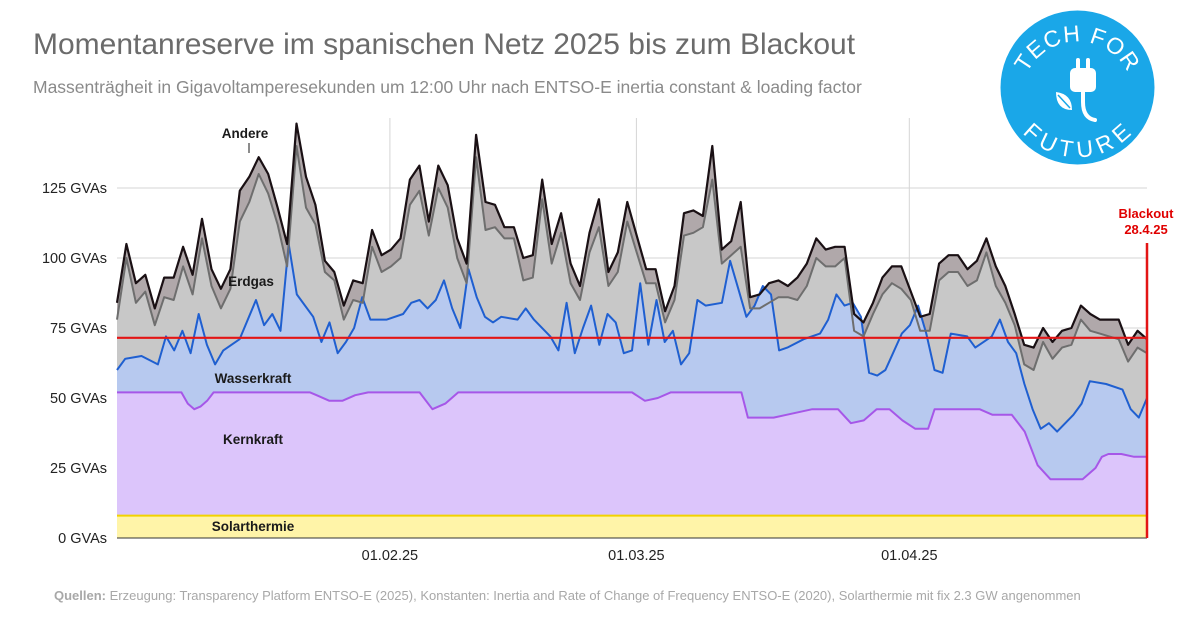  What do you see at coordinates (251, 281) in the screenshot?
I see `series-label-erdgas: Erdgas` at bounding box center [251, 281].